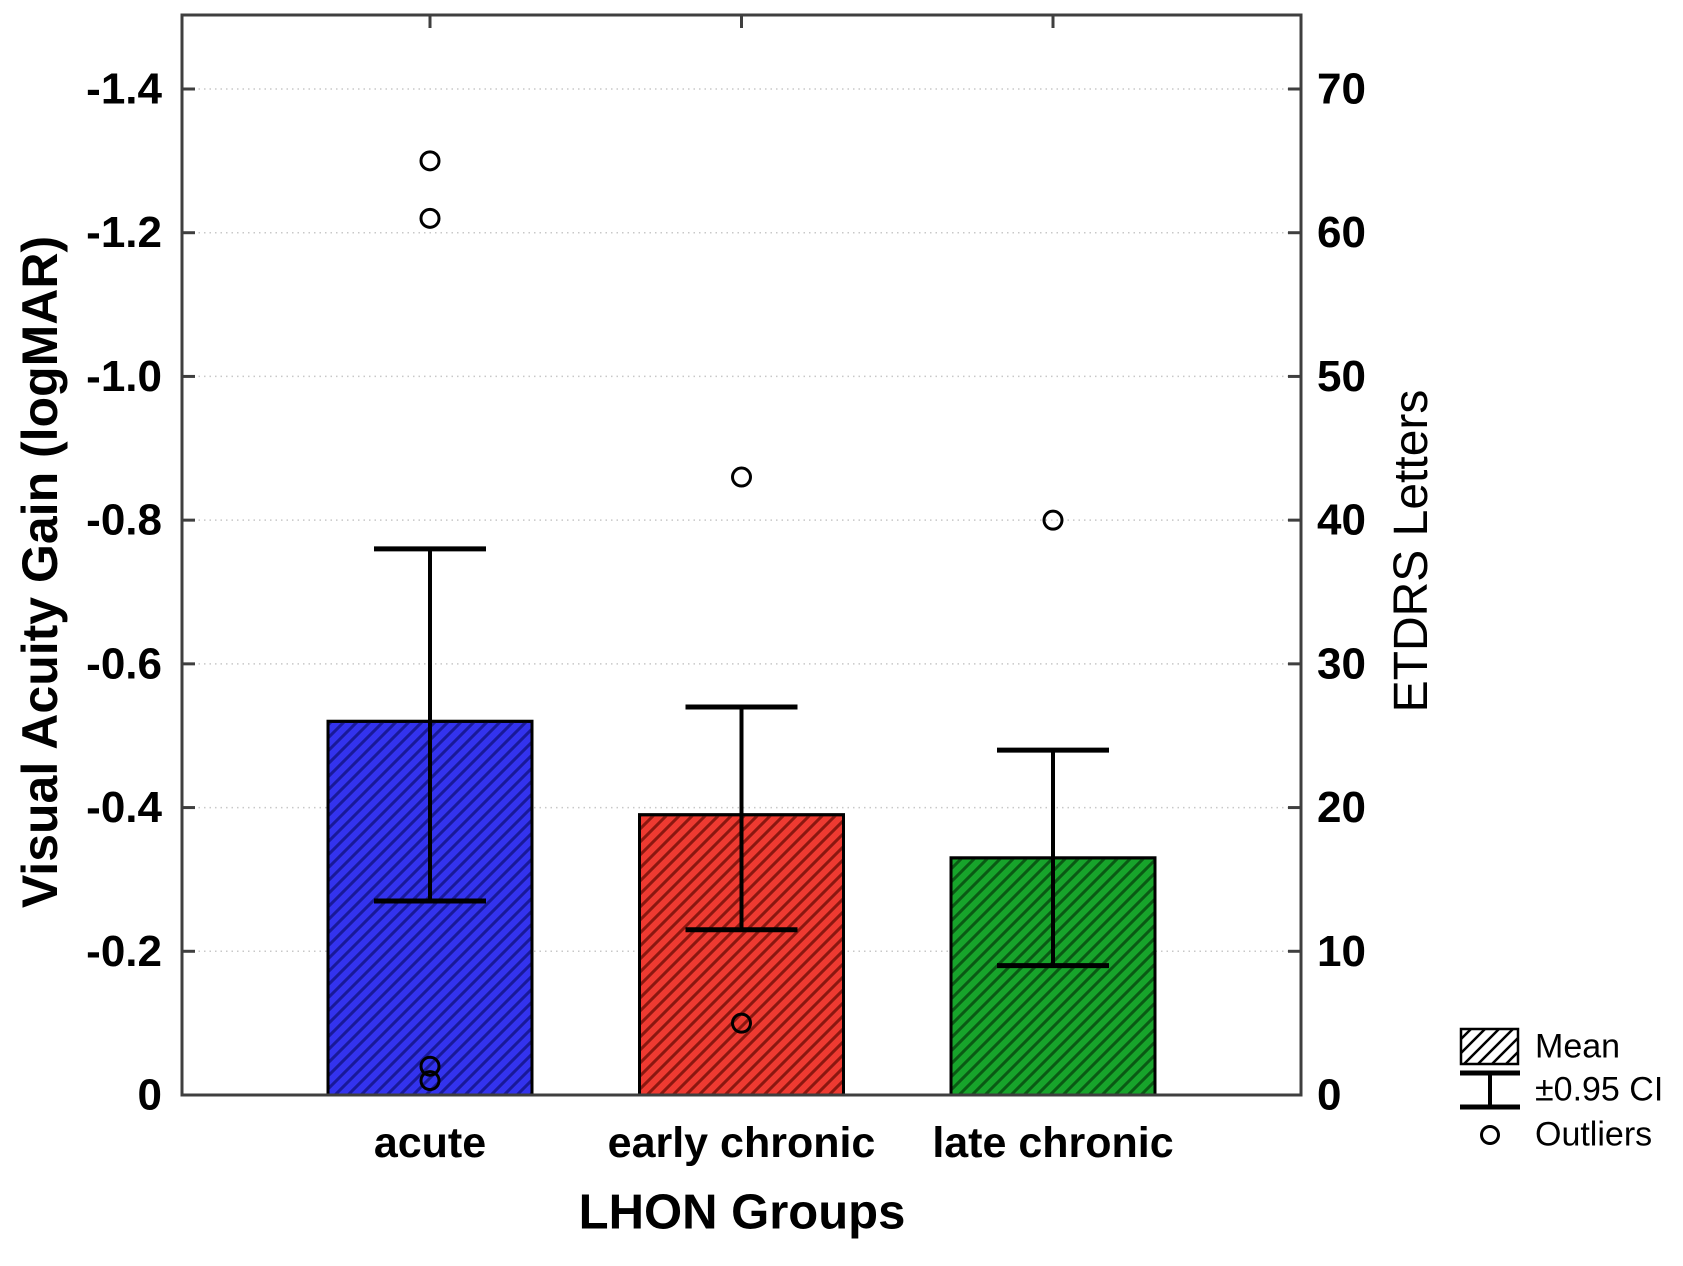 Image resolution: width=1683 pixels, height=1266 pixels. Describe the element at coordinates (1341, 807) in the screenshot. I see `right-tick-label: 20` at that location.